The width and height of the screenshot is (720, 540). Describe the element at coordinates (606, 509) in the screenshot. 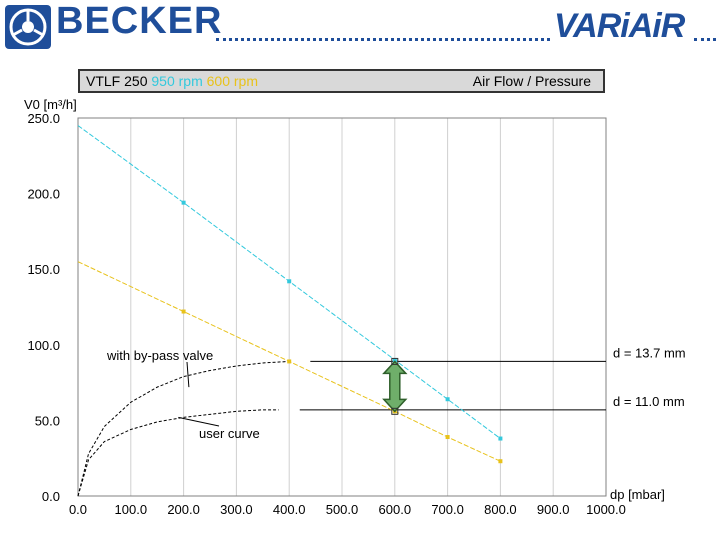

I see `x-tick-label: 1000.0` at that location.